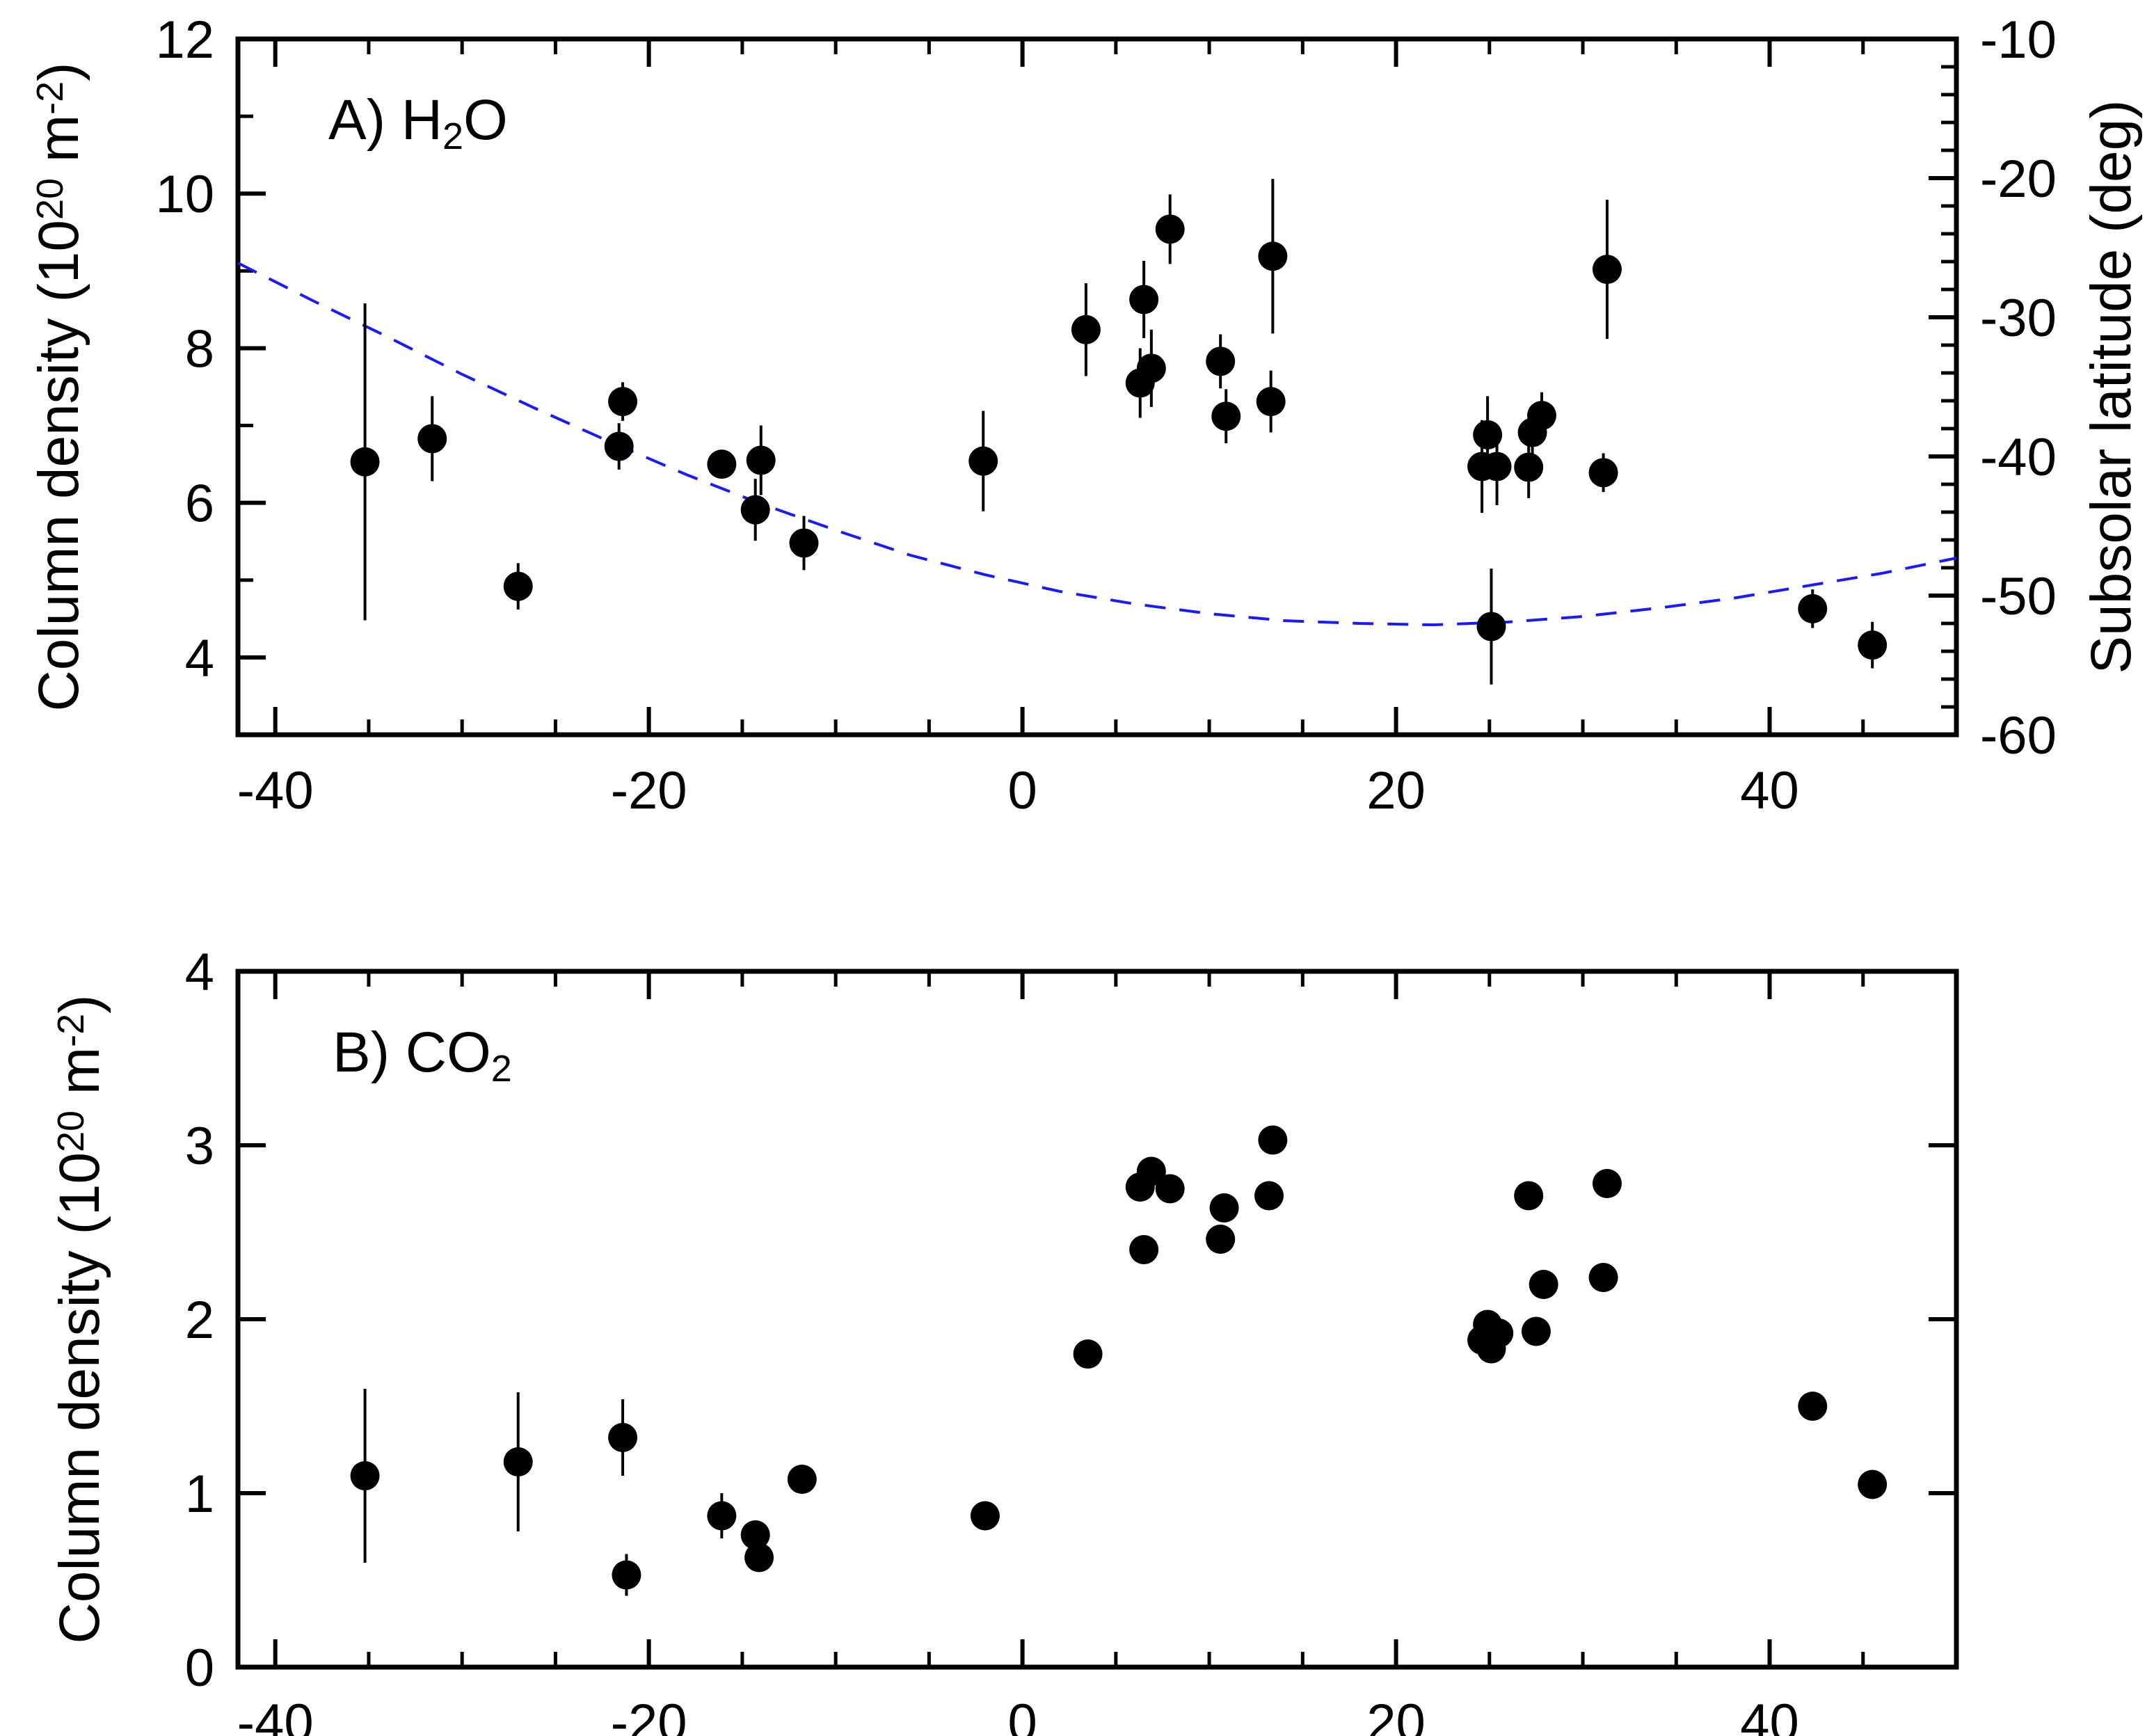 This screenshot has width=2154, height=1736. Describe the element at coordinates (418, 123) in the screenshot. I see `panel-a-label: A) H2O` at that location.